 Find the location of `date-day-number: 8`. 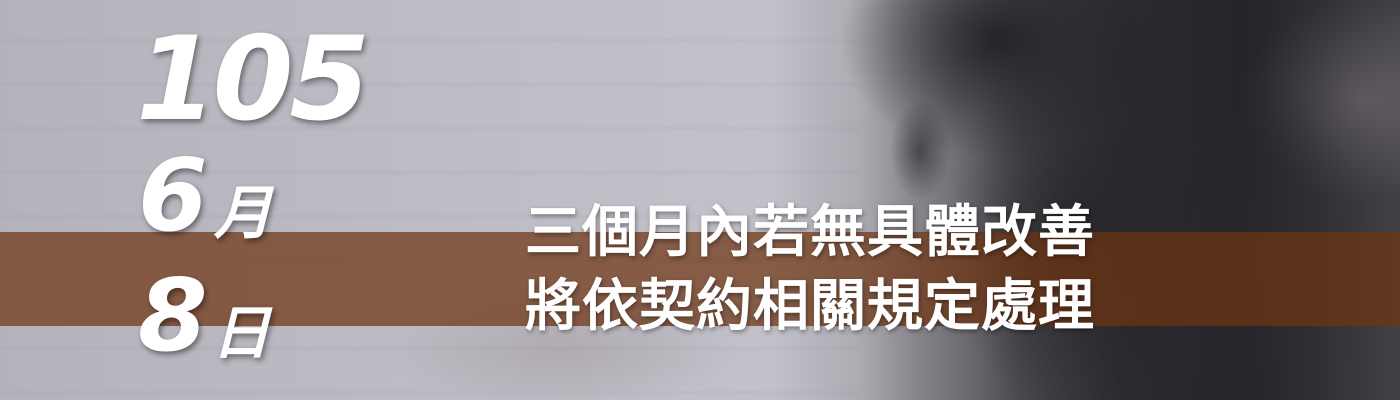

date-day-number: 8 is located at coordinates (173, 315).